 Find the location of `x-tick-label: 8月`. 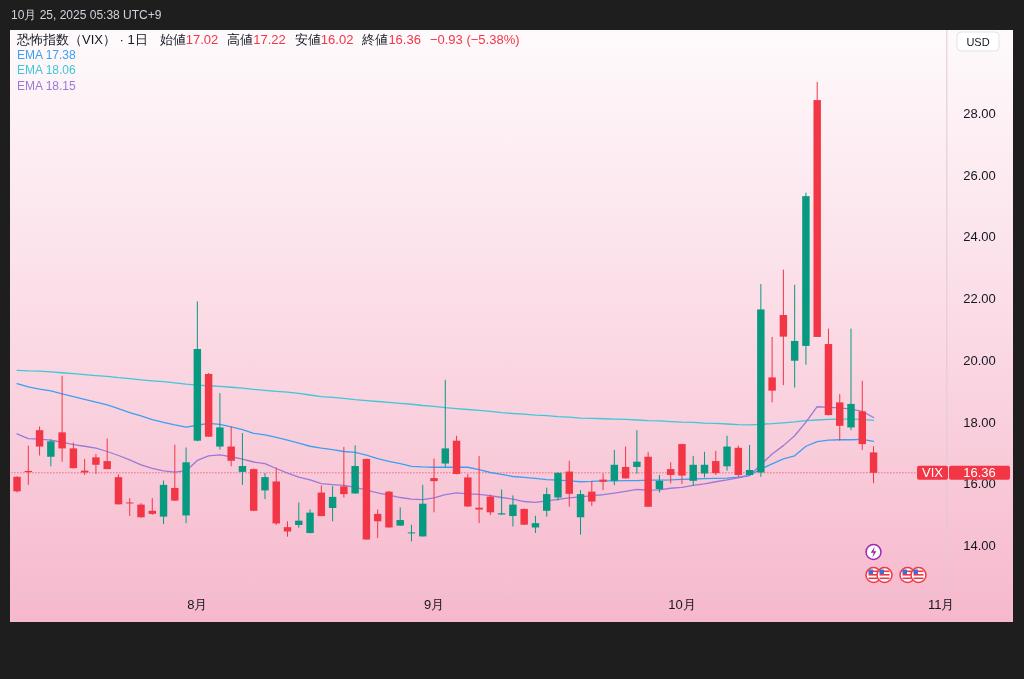

x-tick-label: 8月 is located at coordinates (197, 604).